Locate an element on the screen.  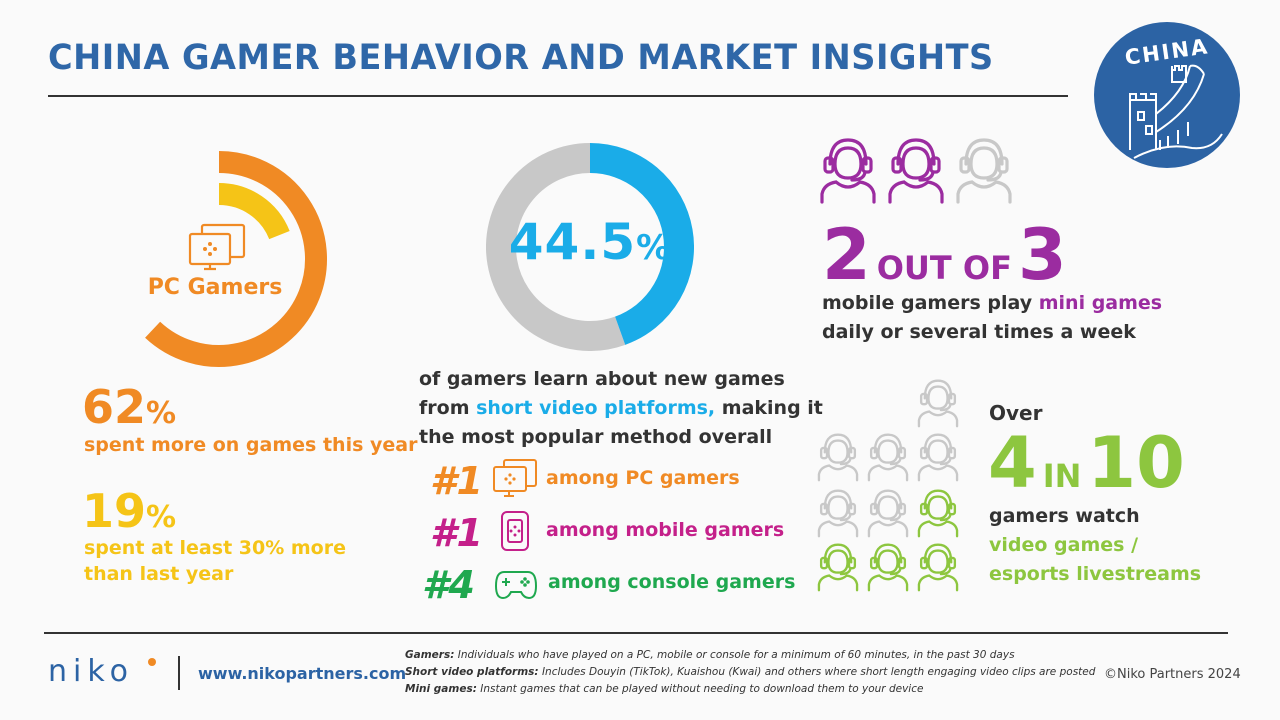
mini-line1: mobile gamers play mini games is located at coordinates (992, 303).